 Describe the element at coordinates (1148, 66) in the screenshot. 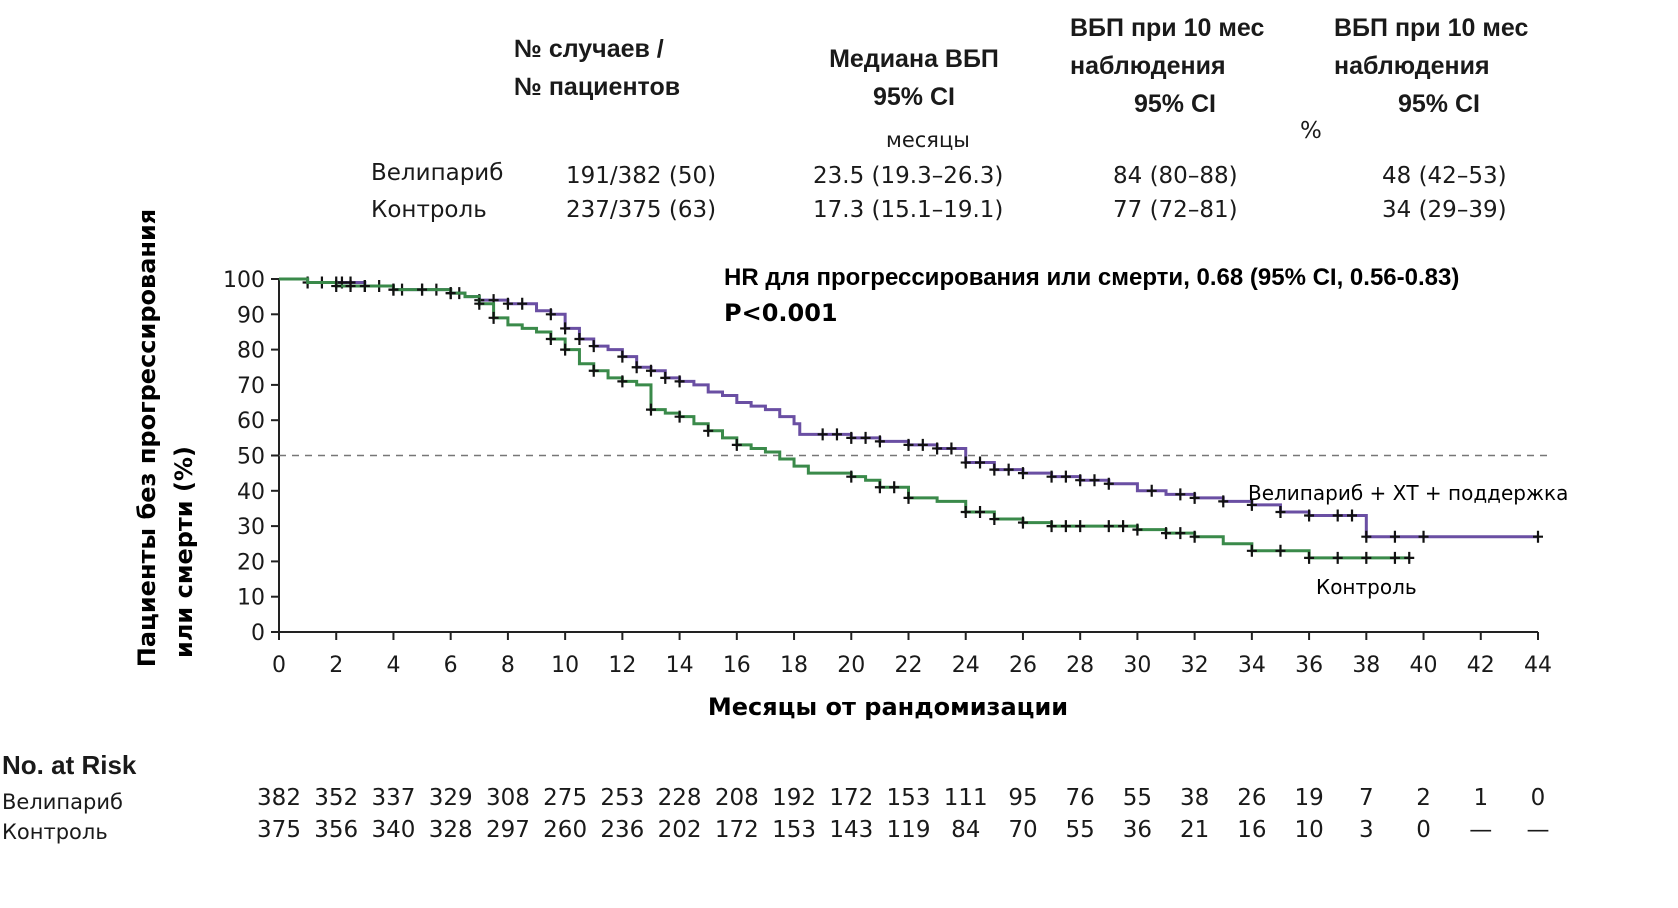

I see `header-pfs10-a-line2: наблюдения` at that location.